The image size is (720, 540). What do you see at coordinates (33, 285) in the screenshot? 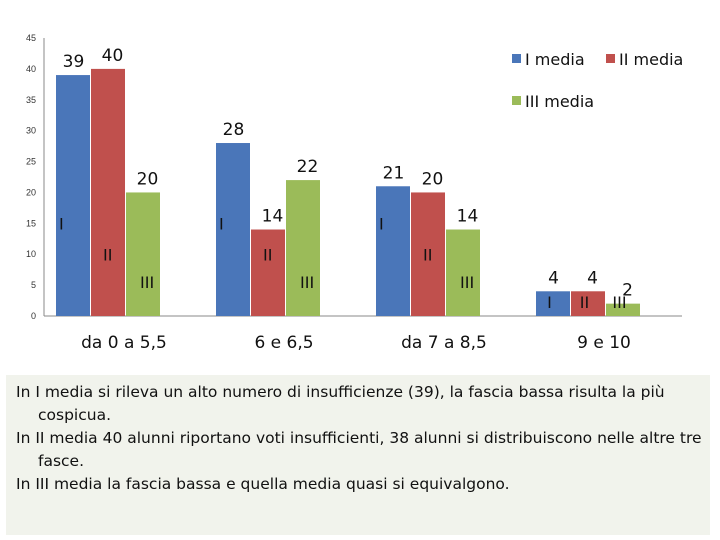
I see `y-tick-label: 5` at bounding box center [33, 285].